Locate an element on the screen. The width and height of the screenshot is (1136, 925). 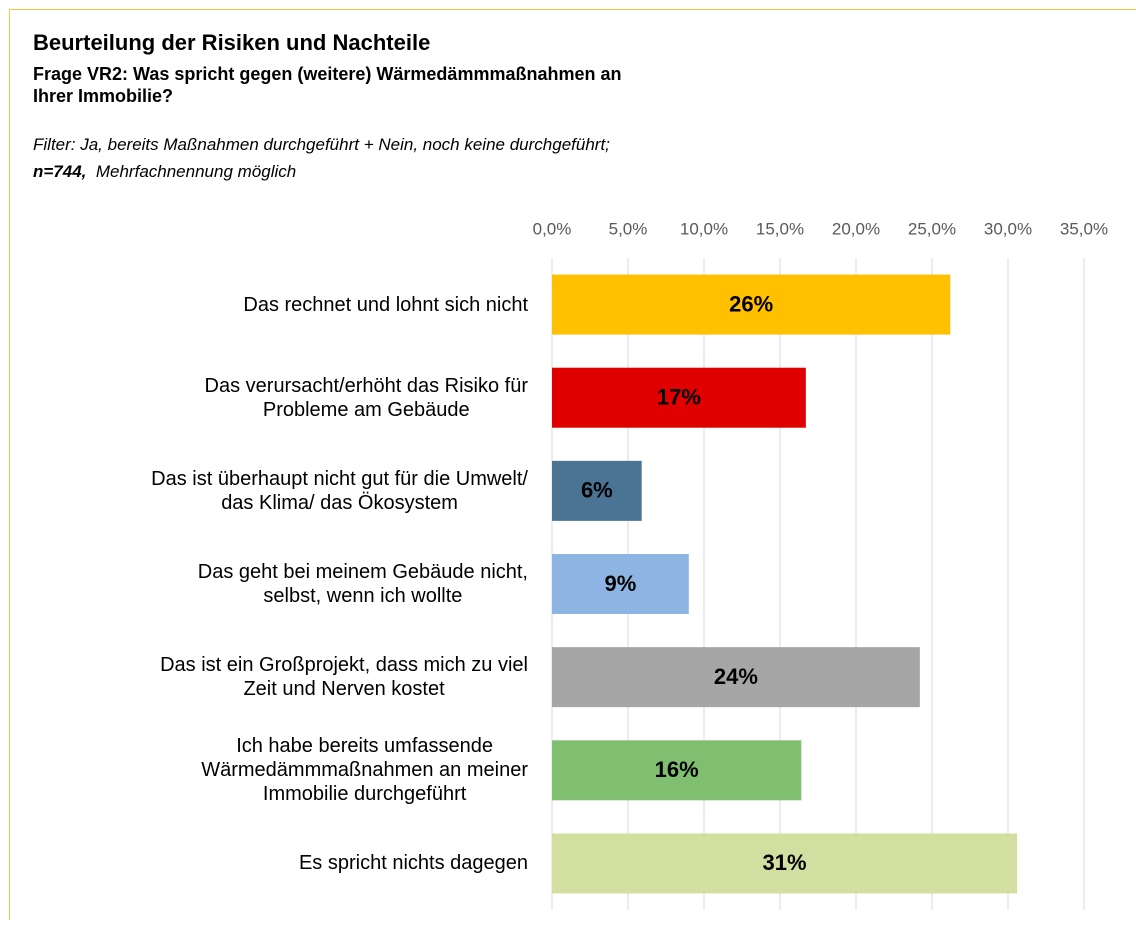
value-label: 16% is located at coordinates (677, 769).